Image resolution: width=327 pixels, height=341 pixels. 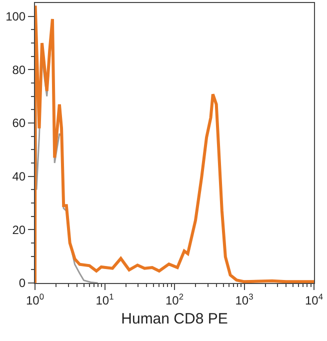 I want to click on x-tick-label: 10$^{2}$, so click(x=174, y=299).